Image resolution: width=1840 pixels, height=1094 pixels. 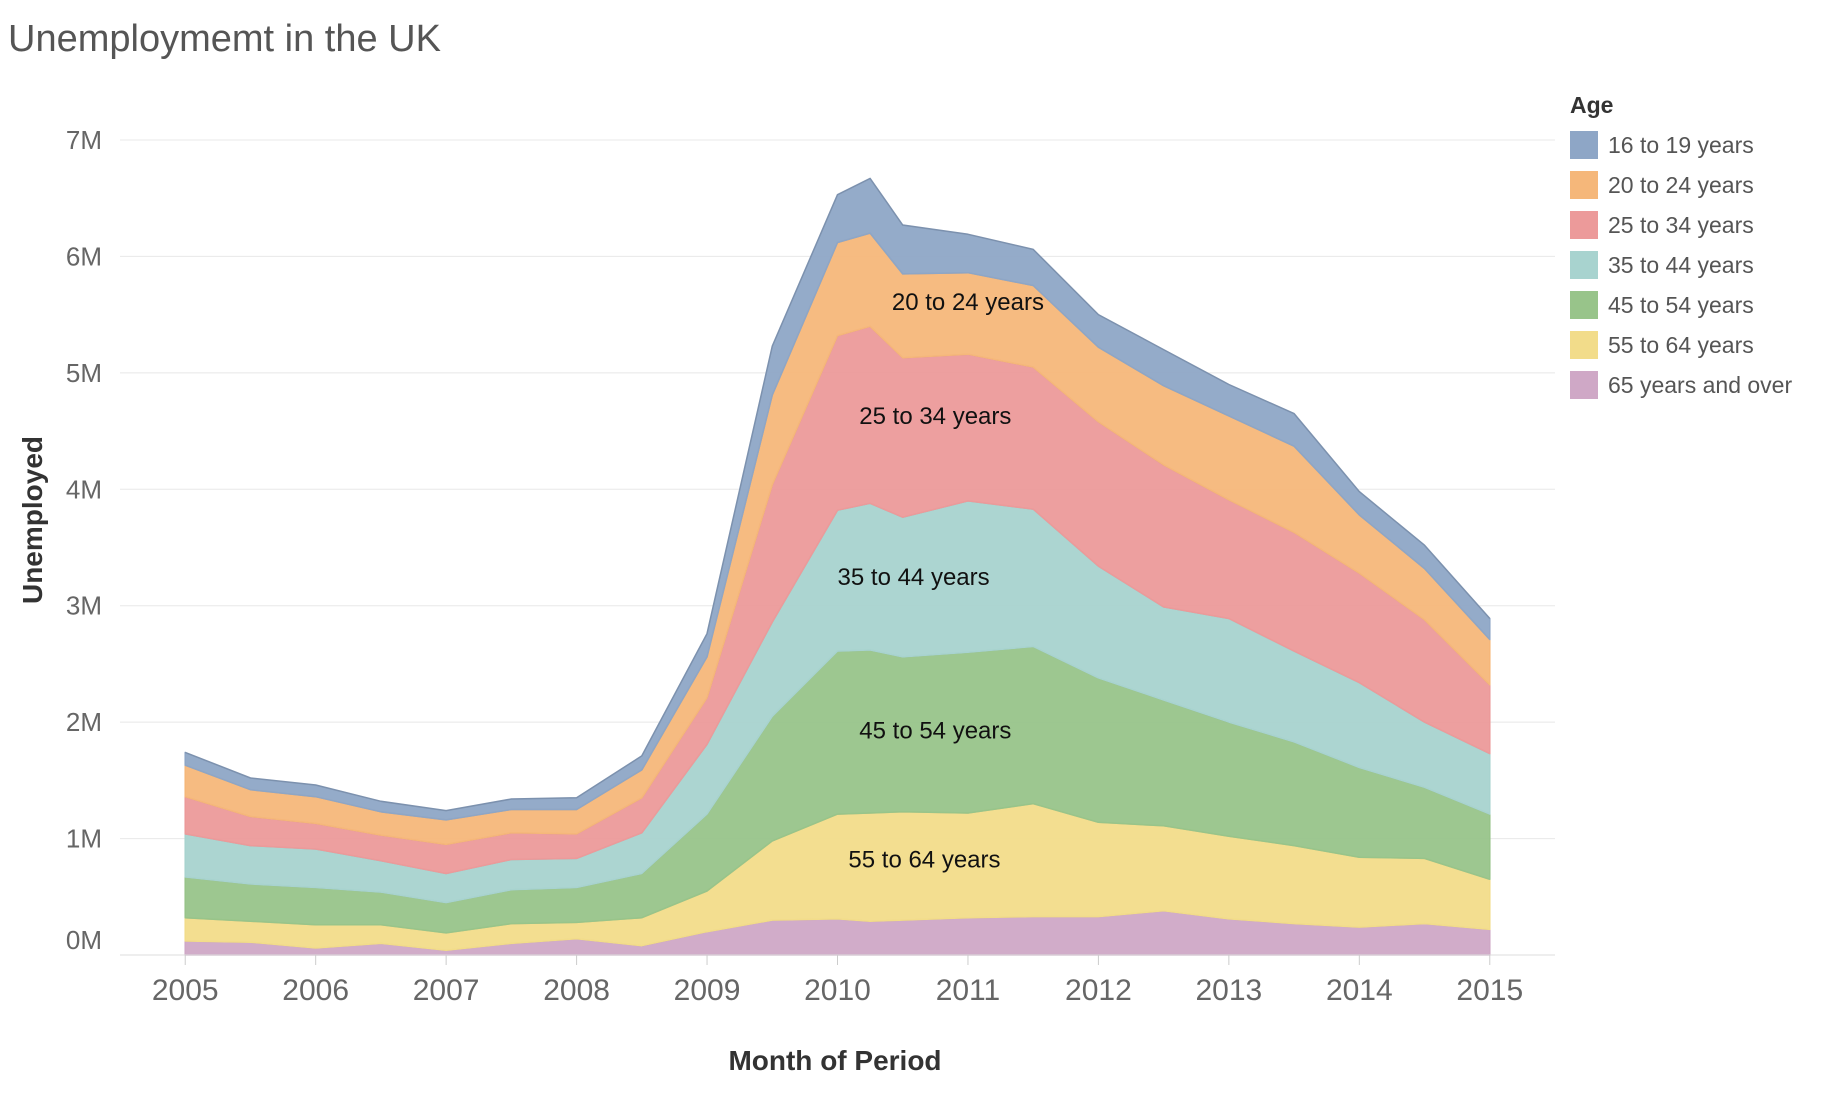 I want to click on y-tick-label: 2M, so click(x=84, y=722).